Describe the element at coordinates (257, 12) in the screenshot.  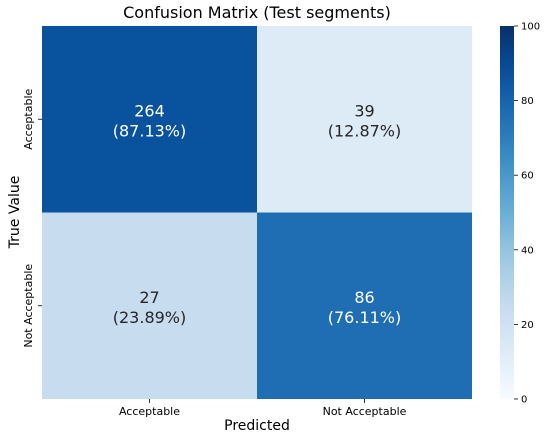
I see `chart-title: Confusion Matrix (Test segments)` at that location.